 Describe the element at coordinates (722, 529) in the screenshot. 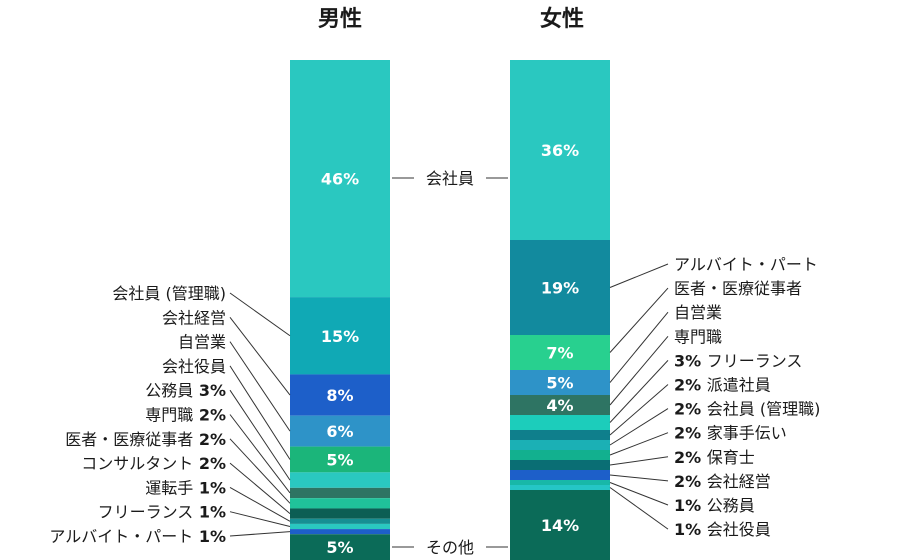

I see `side-category-label: 1% 会社役員` at that location.